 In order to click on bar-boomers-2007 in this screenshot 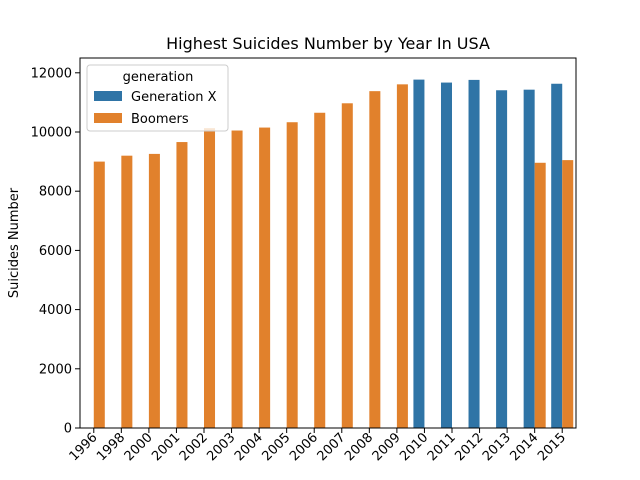, I will do `click(347, 265)`.